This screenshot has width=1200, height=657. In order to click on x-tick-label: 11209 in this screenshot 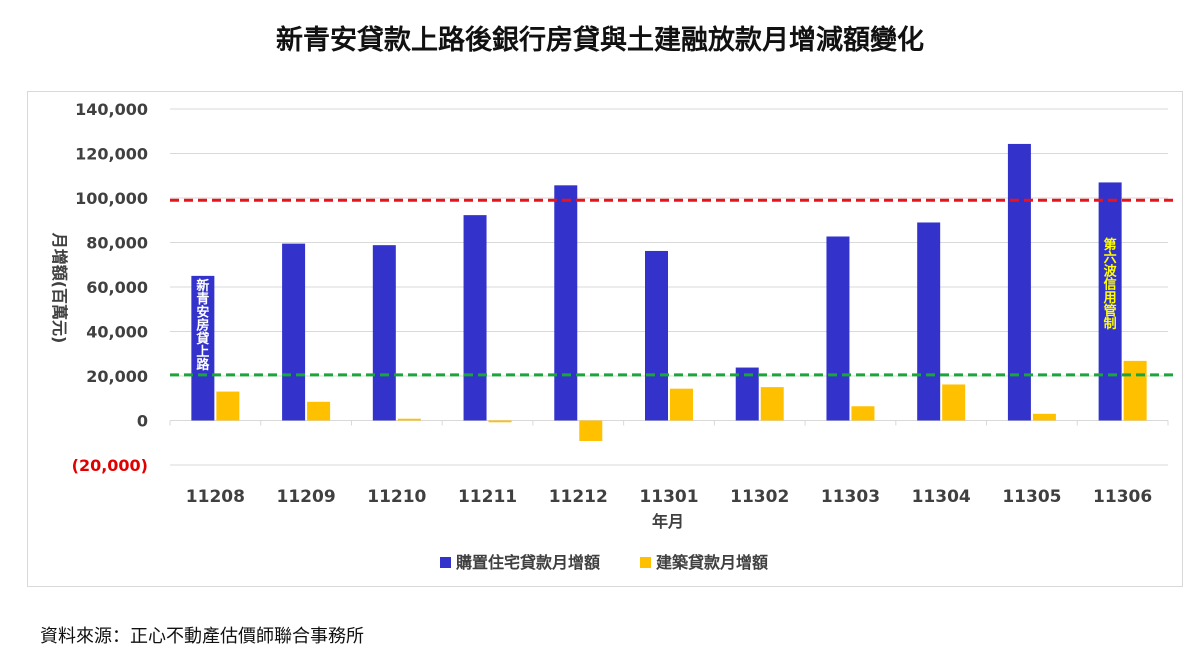, I will do `click(306, 497)`.